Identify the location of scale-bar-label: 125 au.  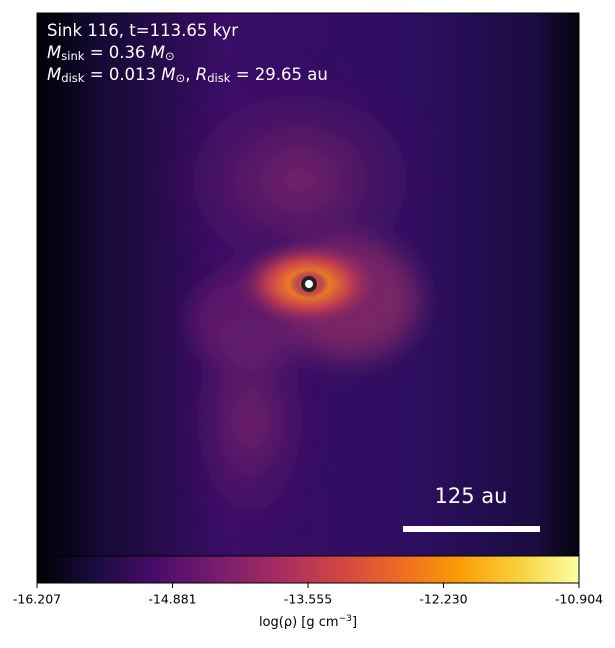
(471, 496).